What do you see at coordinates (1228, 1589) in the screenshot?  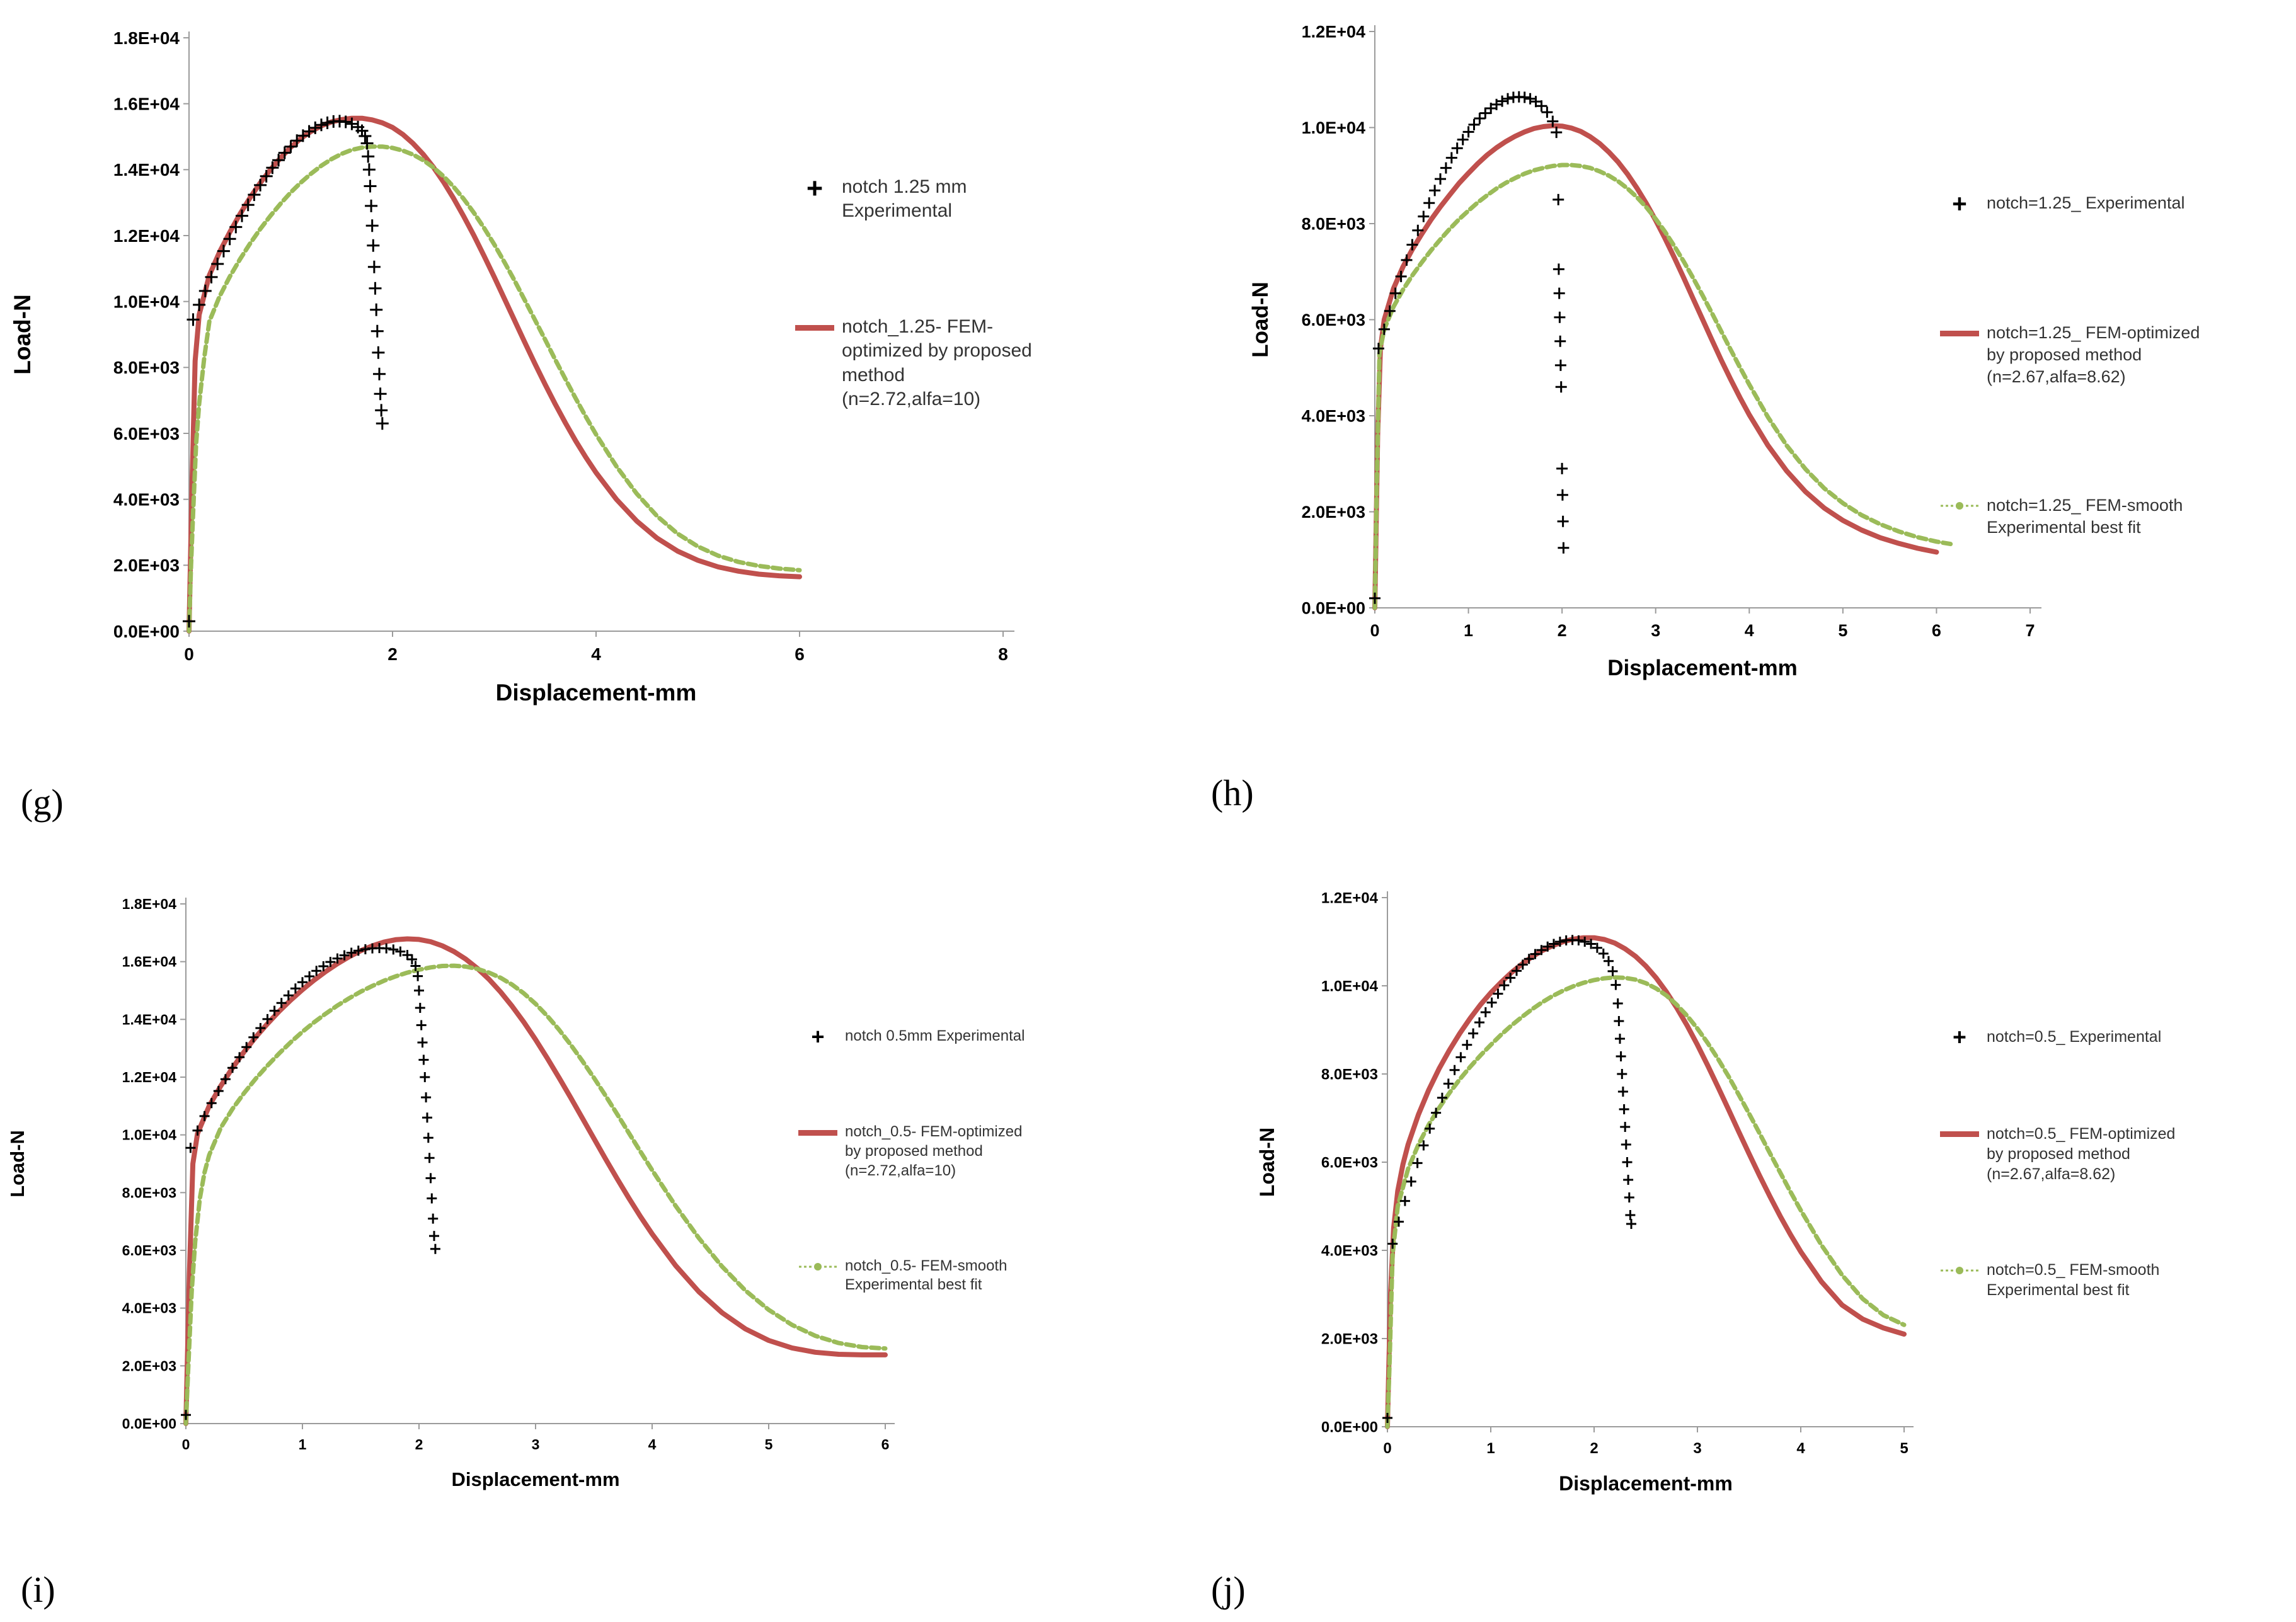 I see `panel-label-j: (j)` at bounding box center [1228, 1589].